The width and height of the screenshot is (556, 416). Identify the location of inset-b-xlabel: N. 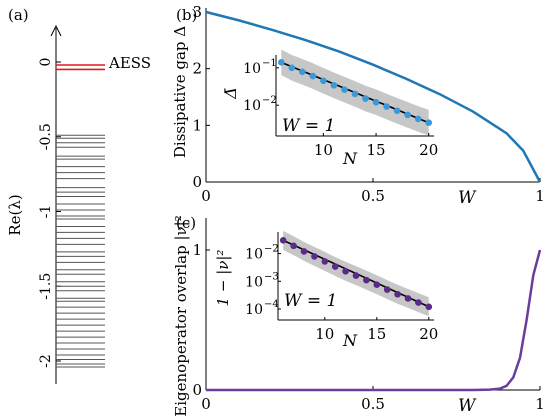
(350, 158).